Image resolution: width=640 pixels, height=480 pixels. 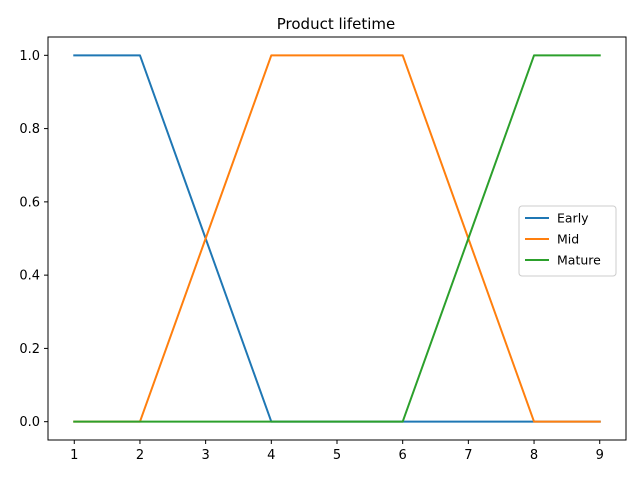 What do you see at coordinates (29, 56) in the screenshot?
I see `y-tick-label: 1.0` at bounding box center [29, 56].